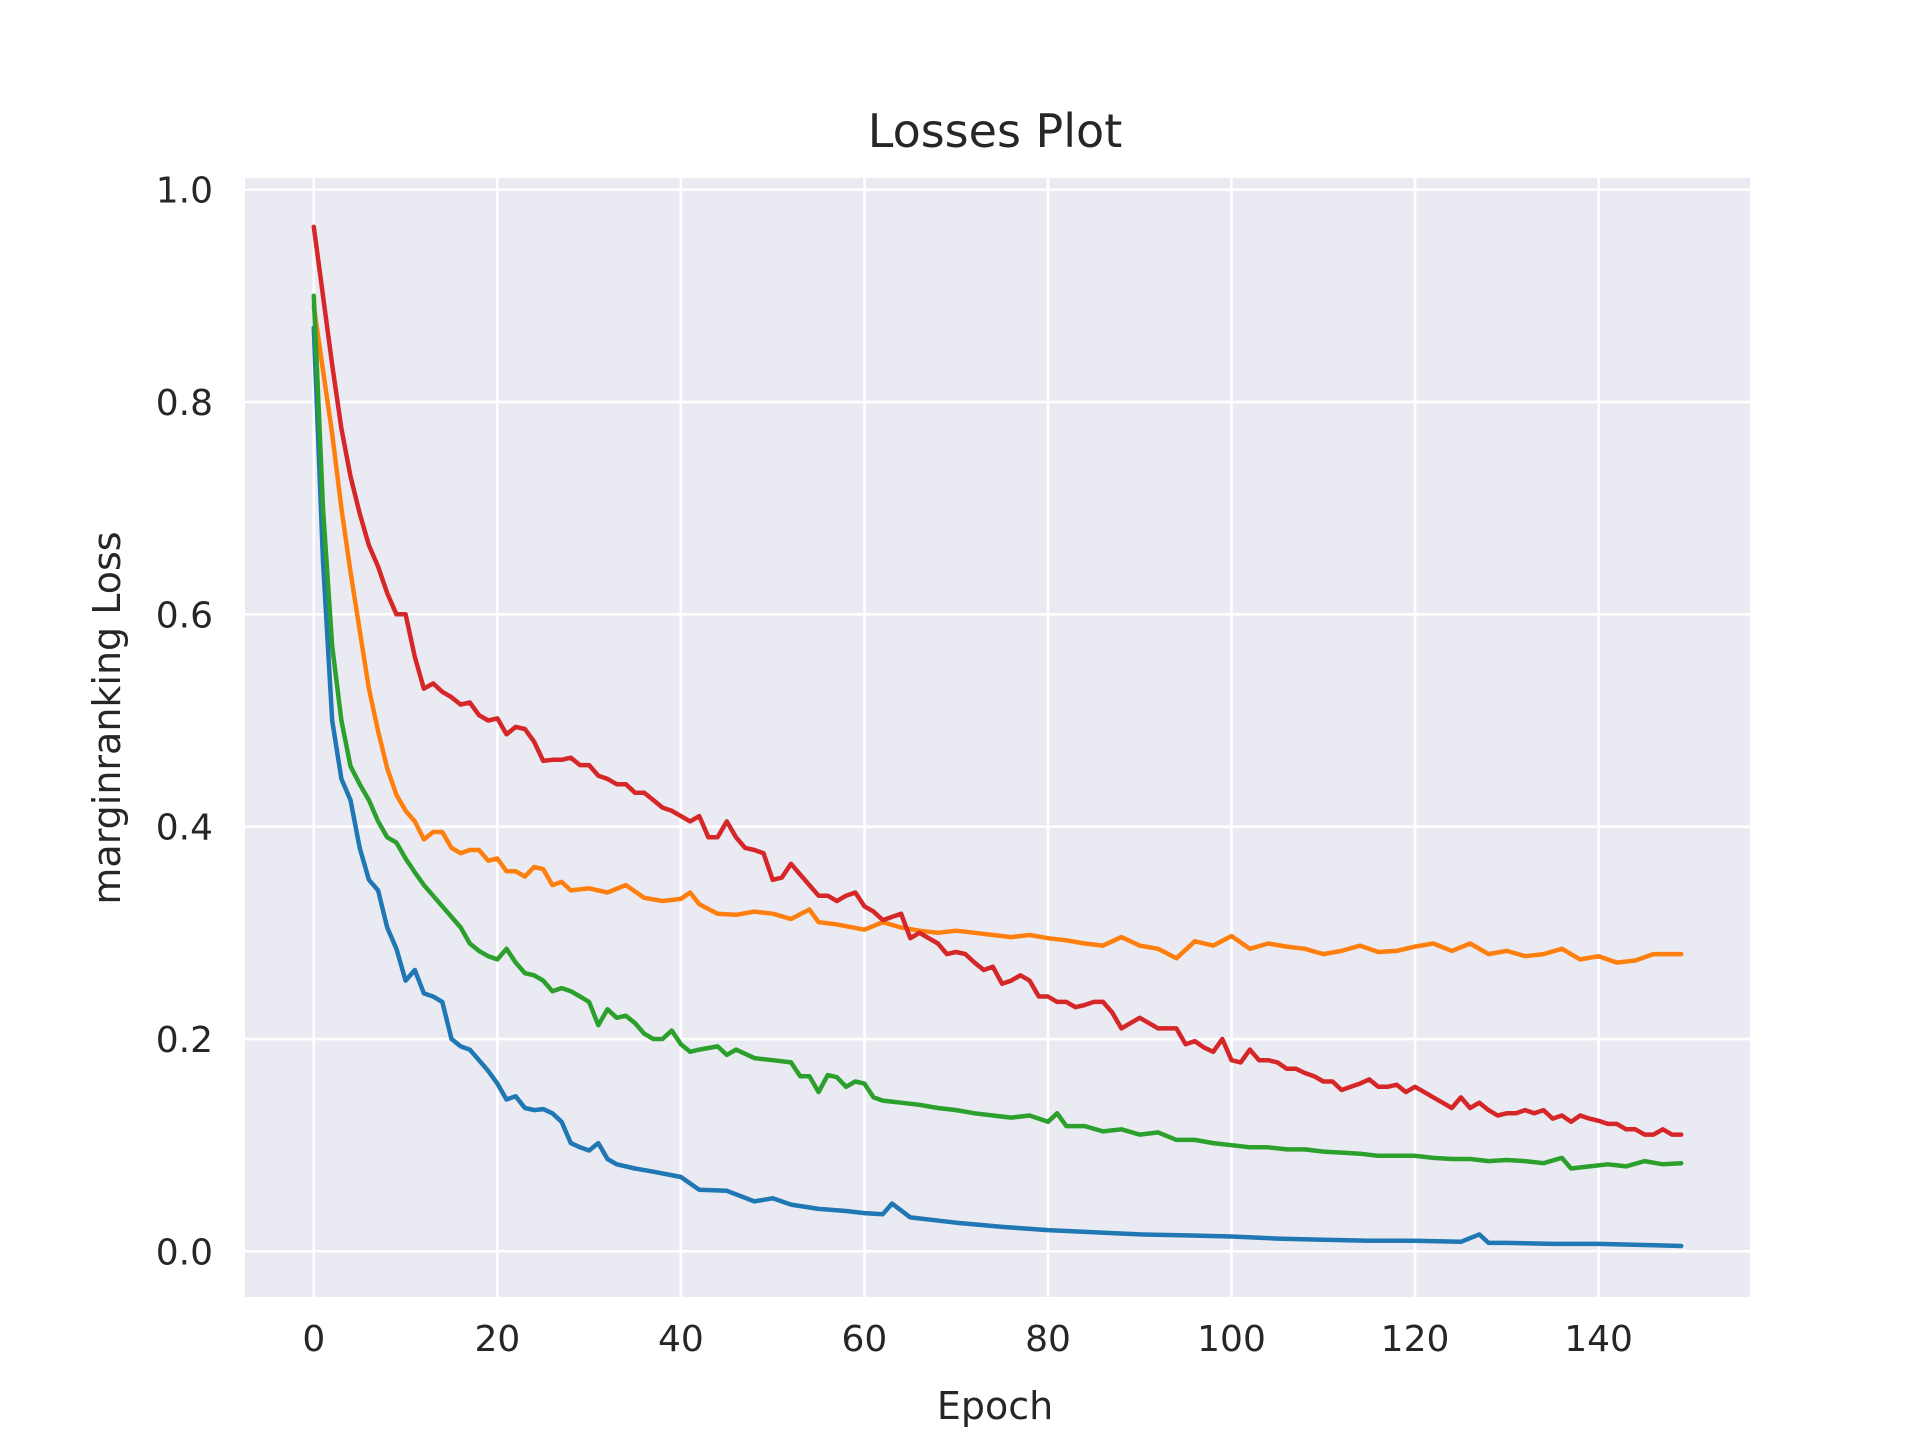  Describe the element at coordinates (1415, 1339) in the screenshot. I see `x-tick-label: 120` at that location.